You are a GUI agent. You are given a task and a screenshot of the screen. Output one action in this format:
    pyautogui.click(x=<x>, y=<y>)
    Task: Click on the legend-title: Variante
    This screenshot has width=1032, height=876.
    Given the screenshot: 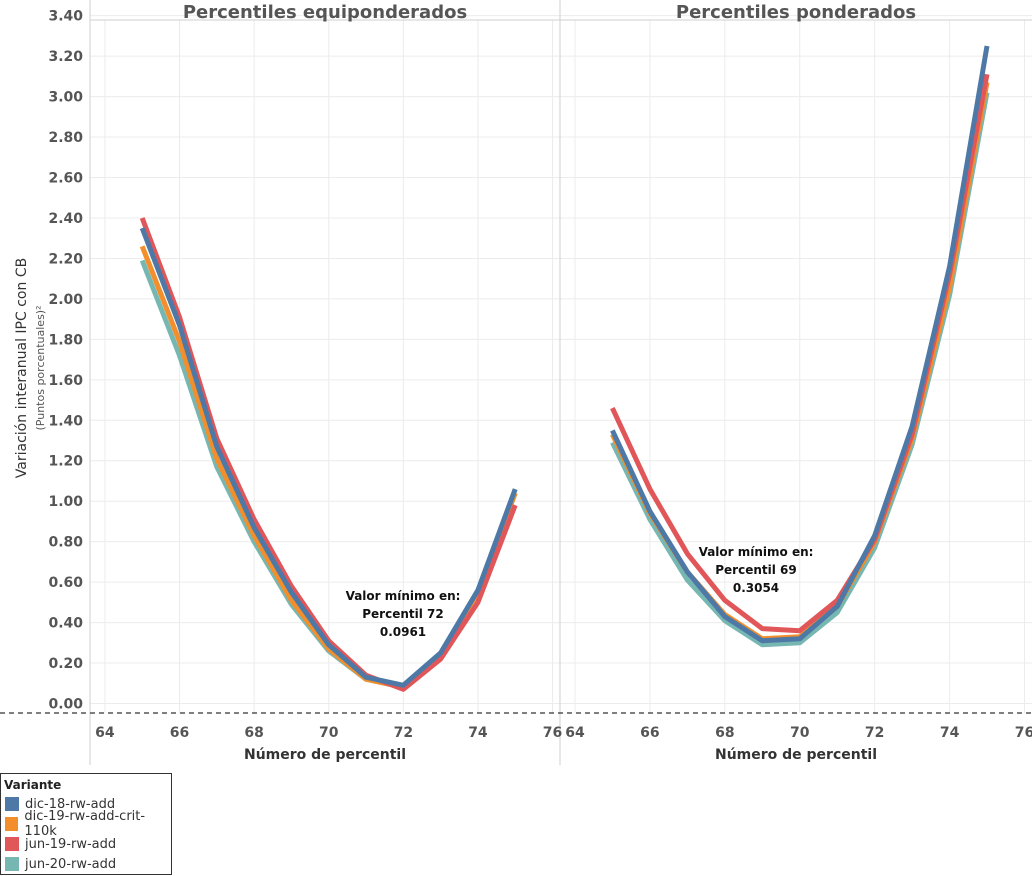 What is the action you would take?
    pyautogui.click(x=33, y=785)
    